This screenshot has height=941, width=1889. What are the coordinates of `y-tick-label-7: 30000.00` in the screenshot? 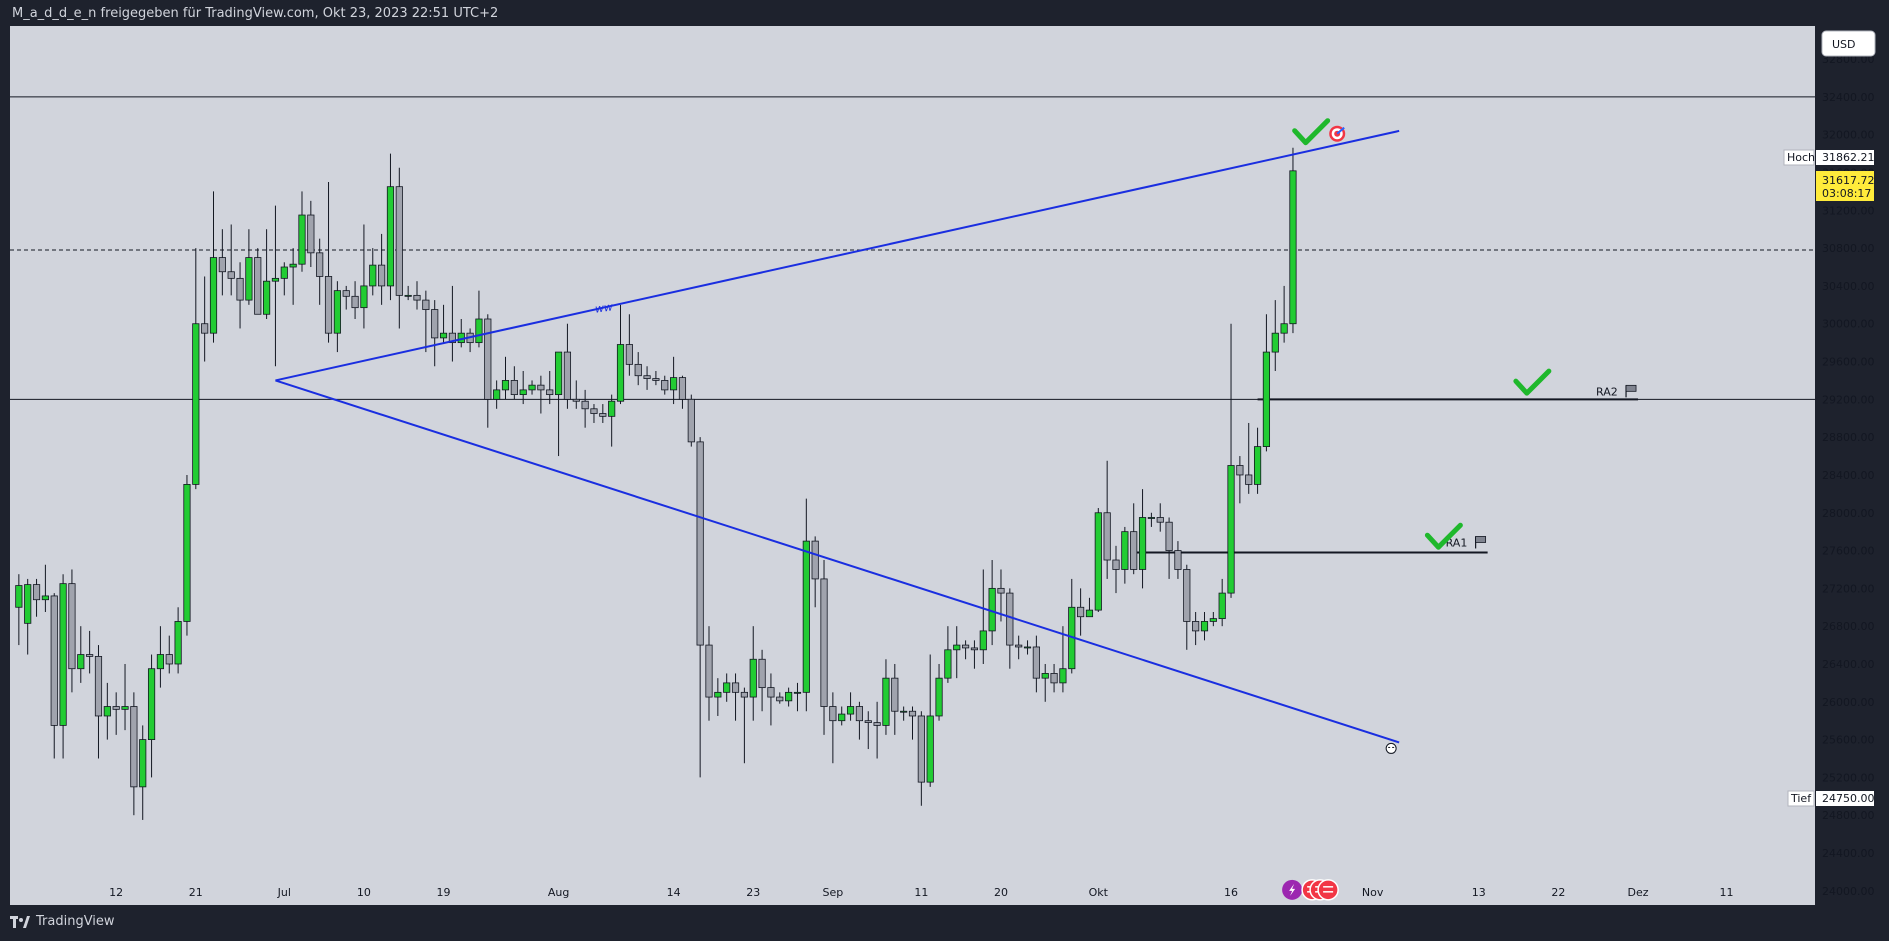 It's located at (1848, 324).